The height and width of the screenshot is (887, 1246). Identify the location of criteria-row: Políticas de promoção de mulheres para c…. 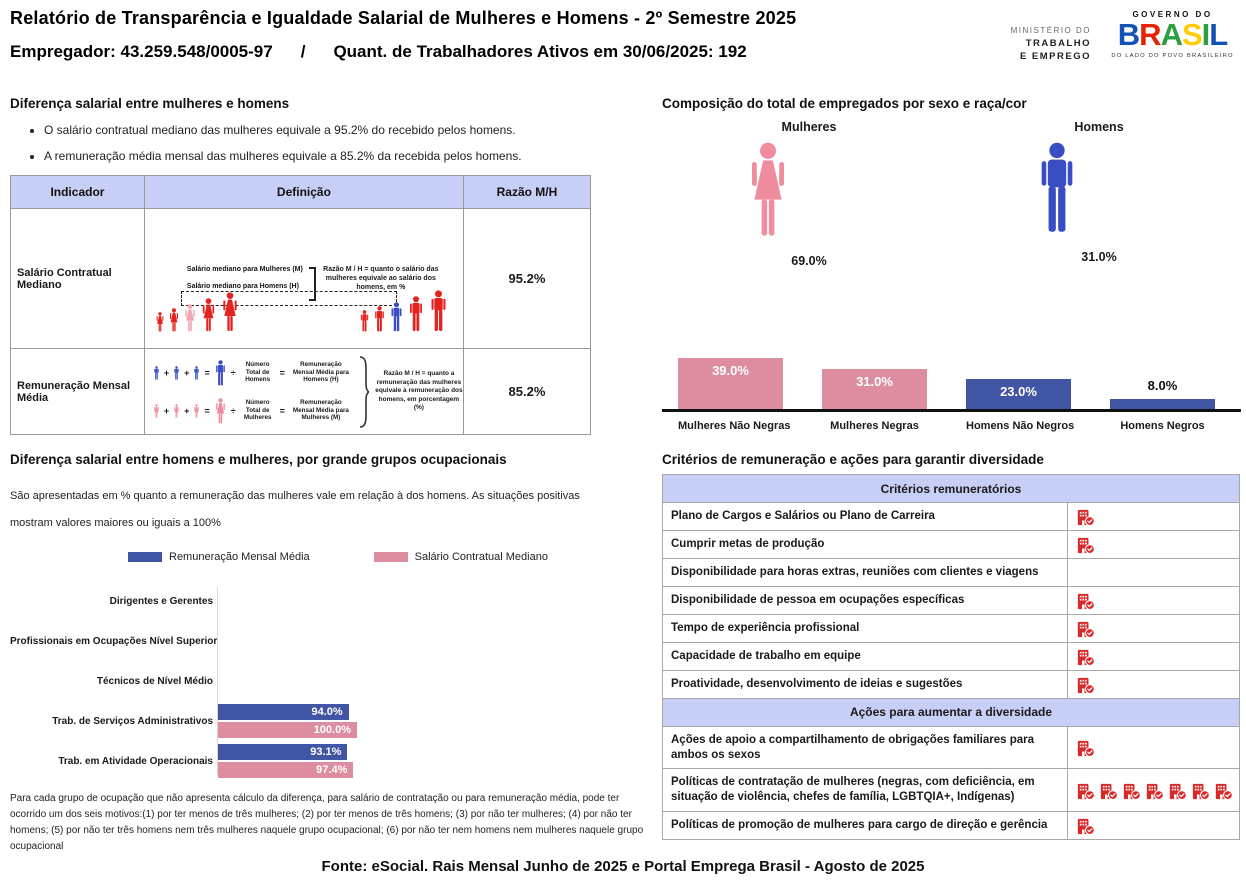
(950, 826).